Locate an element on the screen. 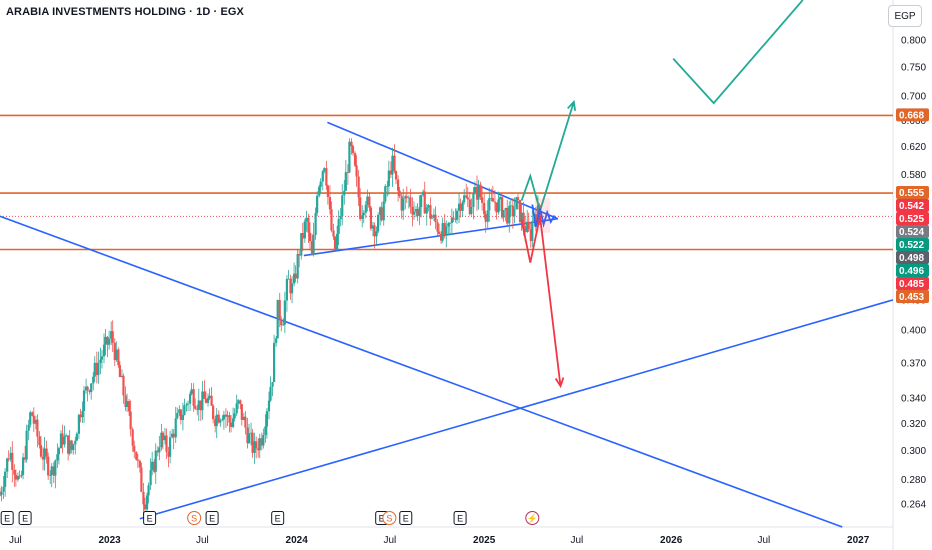 The height and width of the screenshot is (550, 932). event-label: S is located at coordinates (389, 519).